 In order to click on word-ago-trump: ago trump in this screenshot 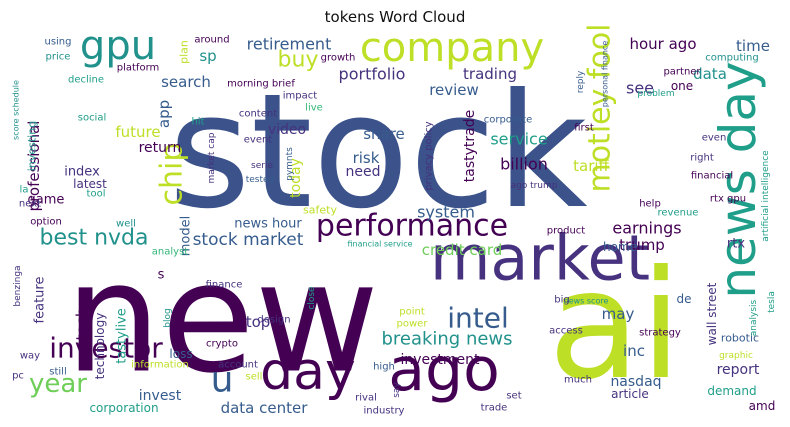, I will do `click(533, 186)`.